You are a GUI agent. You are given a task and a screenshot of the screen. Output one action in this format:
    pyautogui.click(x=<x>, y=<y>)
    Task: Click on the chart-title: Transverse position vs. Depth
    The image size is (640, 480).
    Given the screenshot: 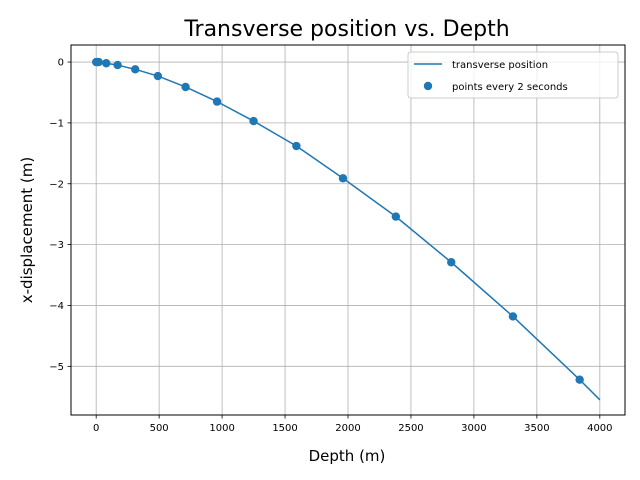 What is the action you would take?
    pyautogui.click(x=346, y=29)
    